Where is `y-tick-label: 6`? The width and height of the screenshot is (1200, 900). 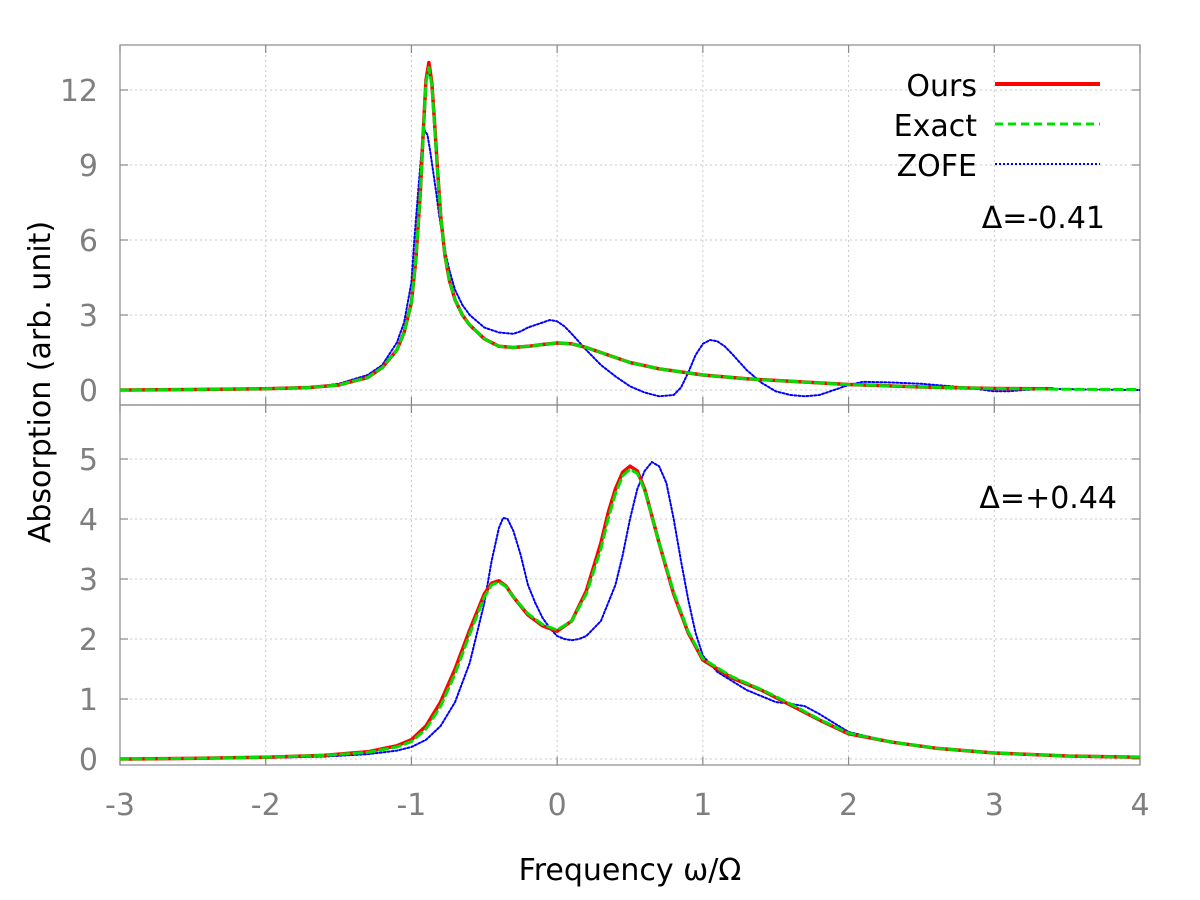
y-tick-label: 6 is located at coordinates (88, 241).